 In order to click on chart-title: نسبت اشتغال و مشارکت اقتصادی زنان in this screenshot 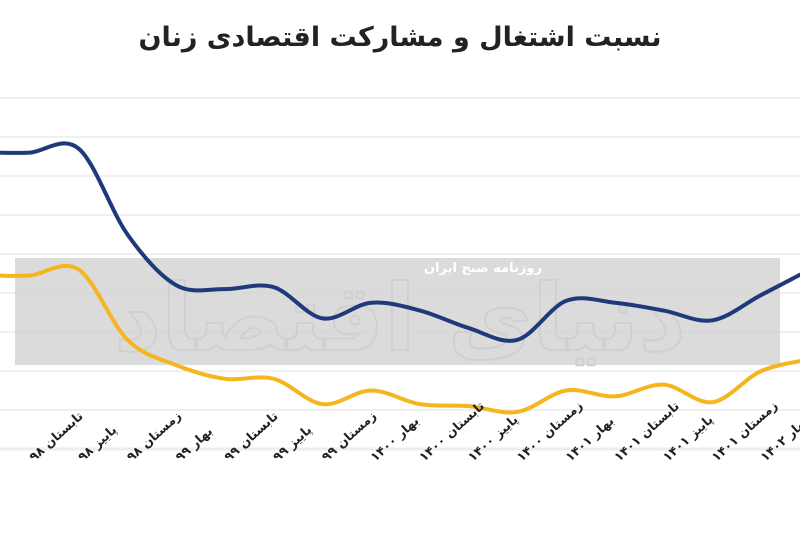, I will do `click(400, 37)`.